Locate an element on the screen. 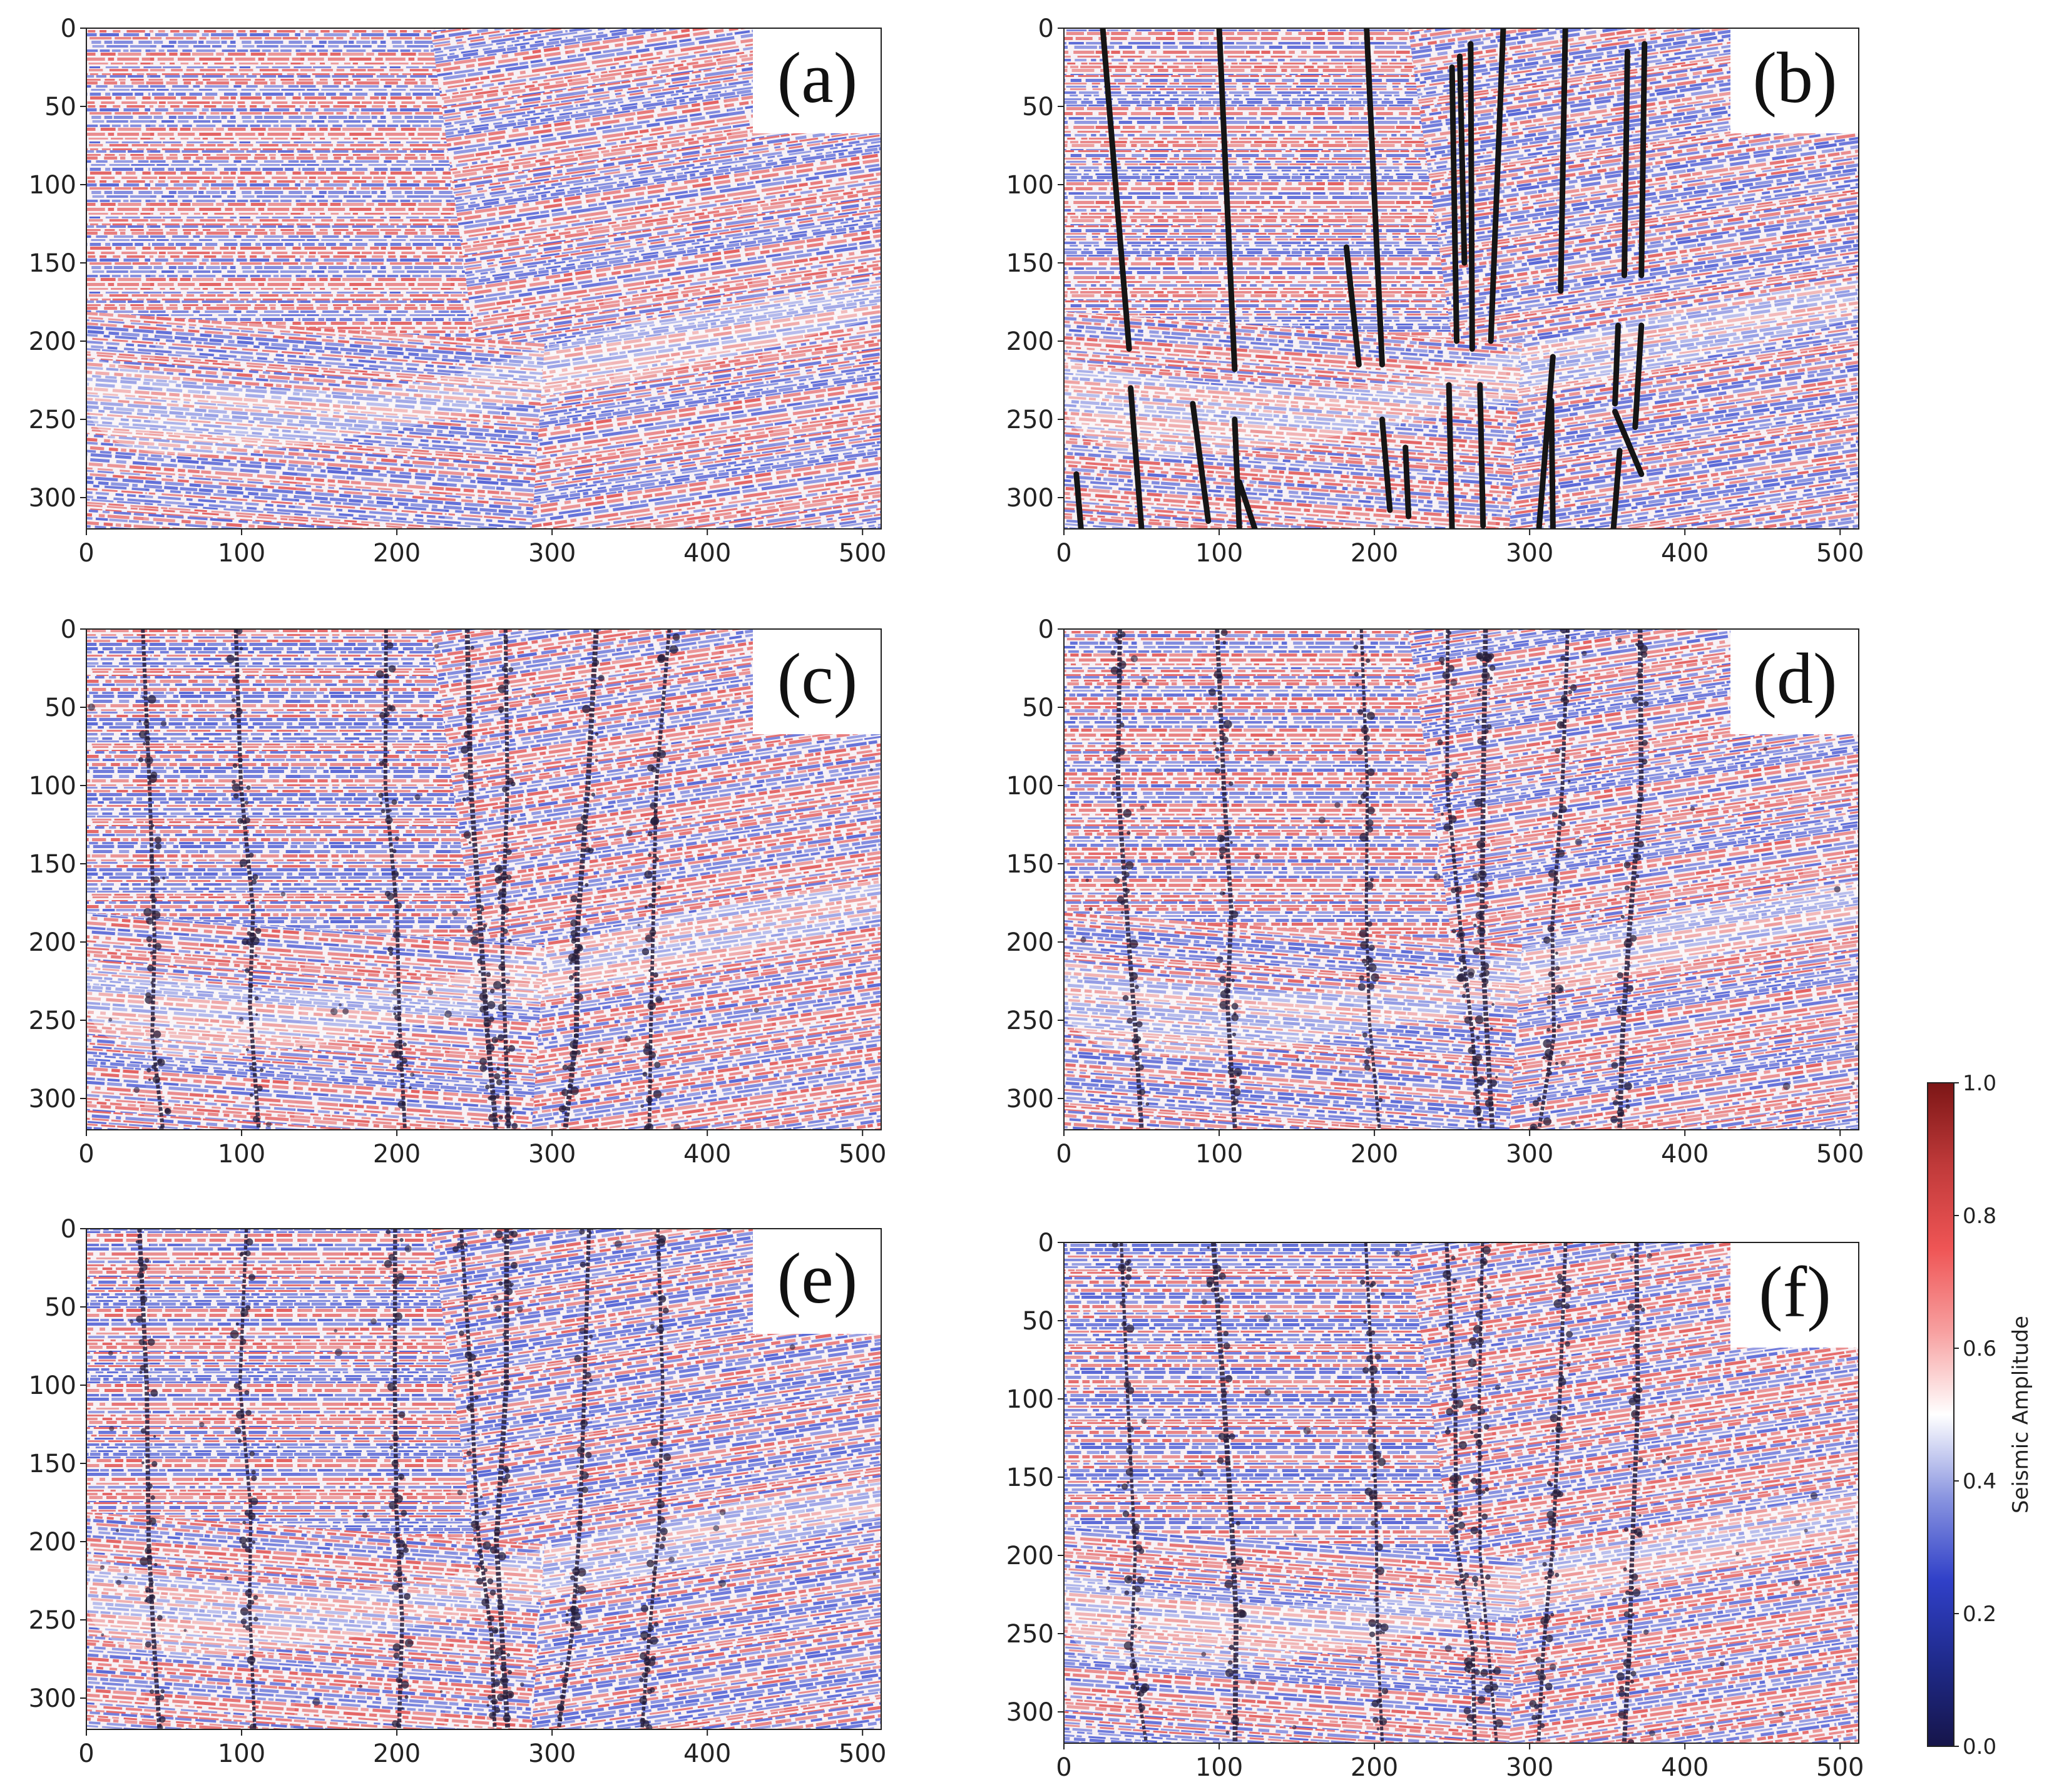 The image size is (2054, 1792). seismic-image is located at coordinates (483, 879).